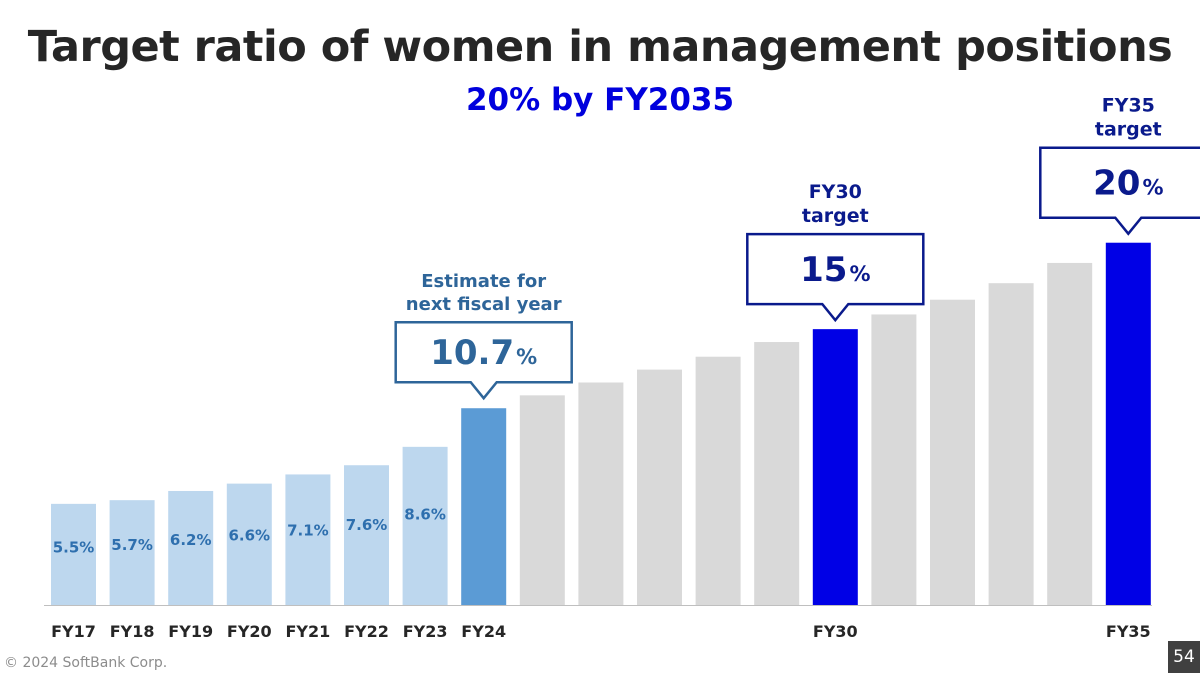  What do you see at coordinates (483, 631) in the screenshot?
I see `x-tick-label: FY24` at bounding box center [483, 631].